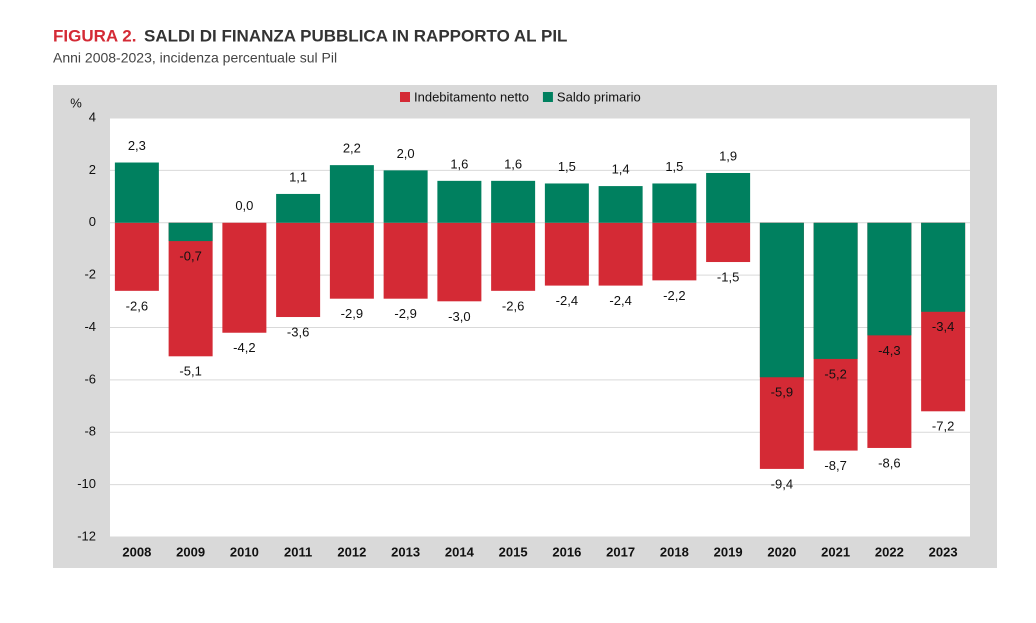 This screenshot has height=623, width=1036. Describe the element at coordinates (674, 551) in the screenshot. I see `x-tick-label: 2018` at that location.